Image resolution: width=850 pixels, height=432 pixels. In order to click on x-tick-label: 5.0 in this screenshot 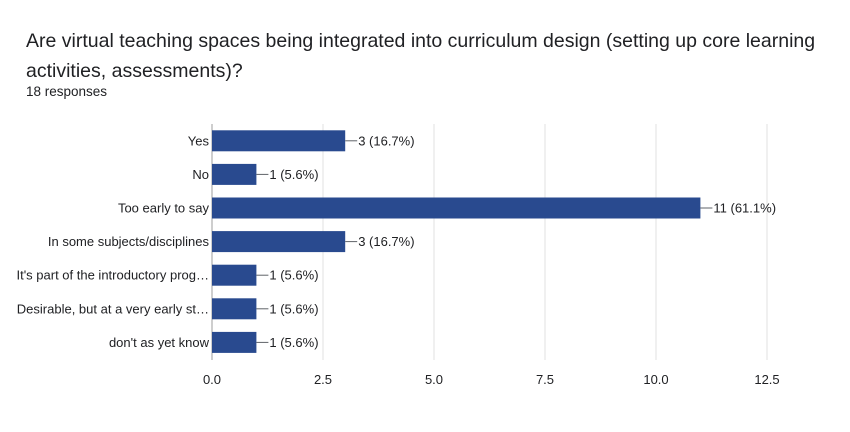, I will do `click(434, 379)`.